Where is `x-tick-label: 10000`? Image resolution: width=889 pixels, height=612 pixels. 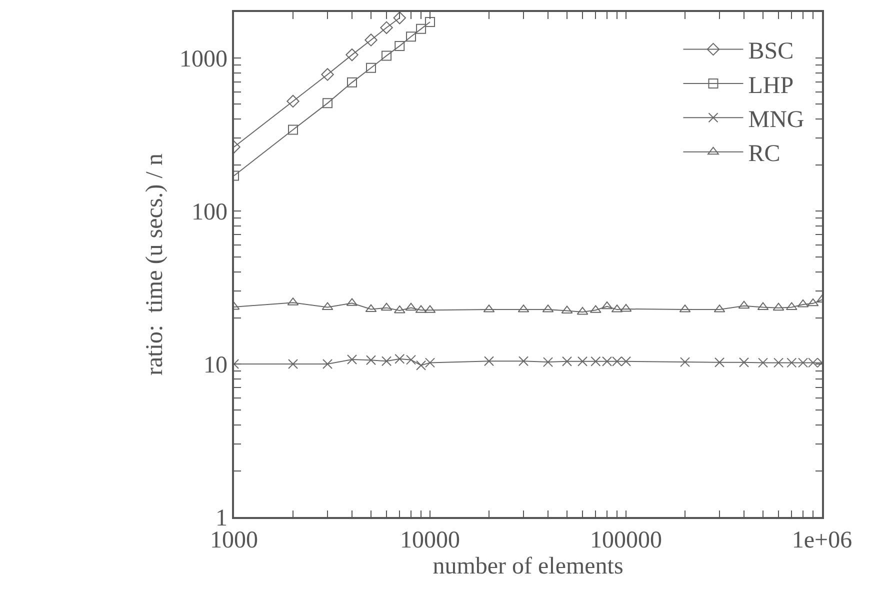
x-tick-label: 10000 is located at coordinates (430, 541).